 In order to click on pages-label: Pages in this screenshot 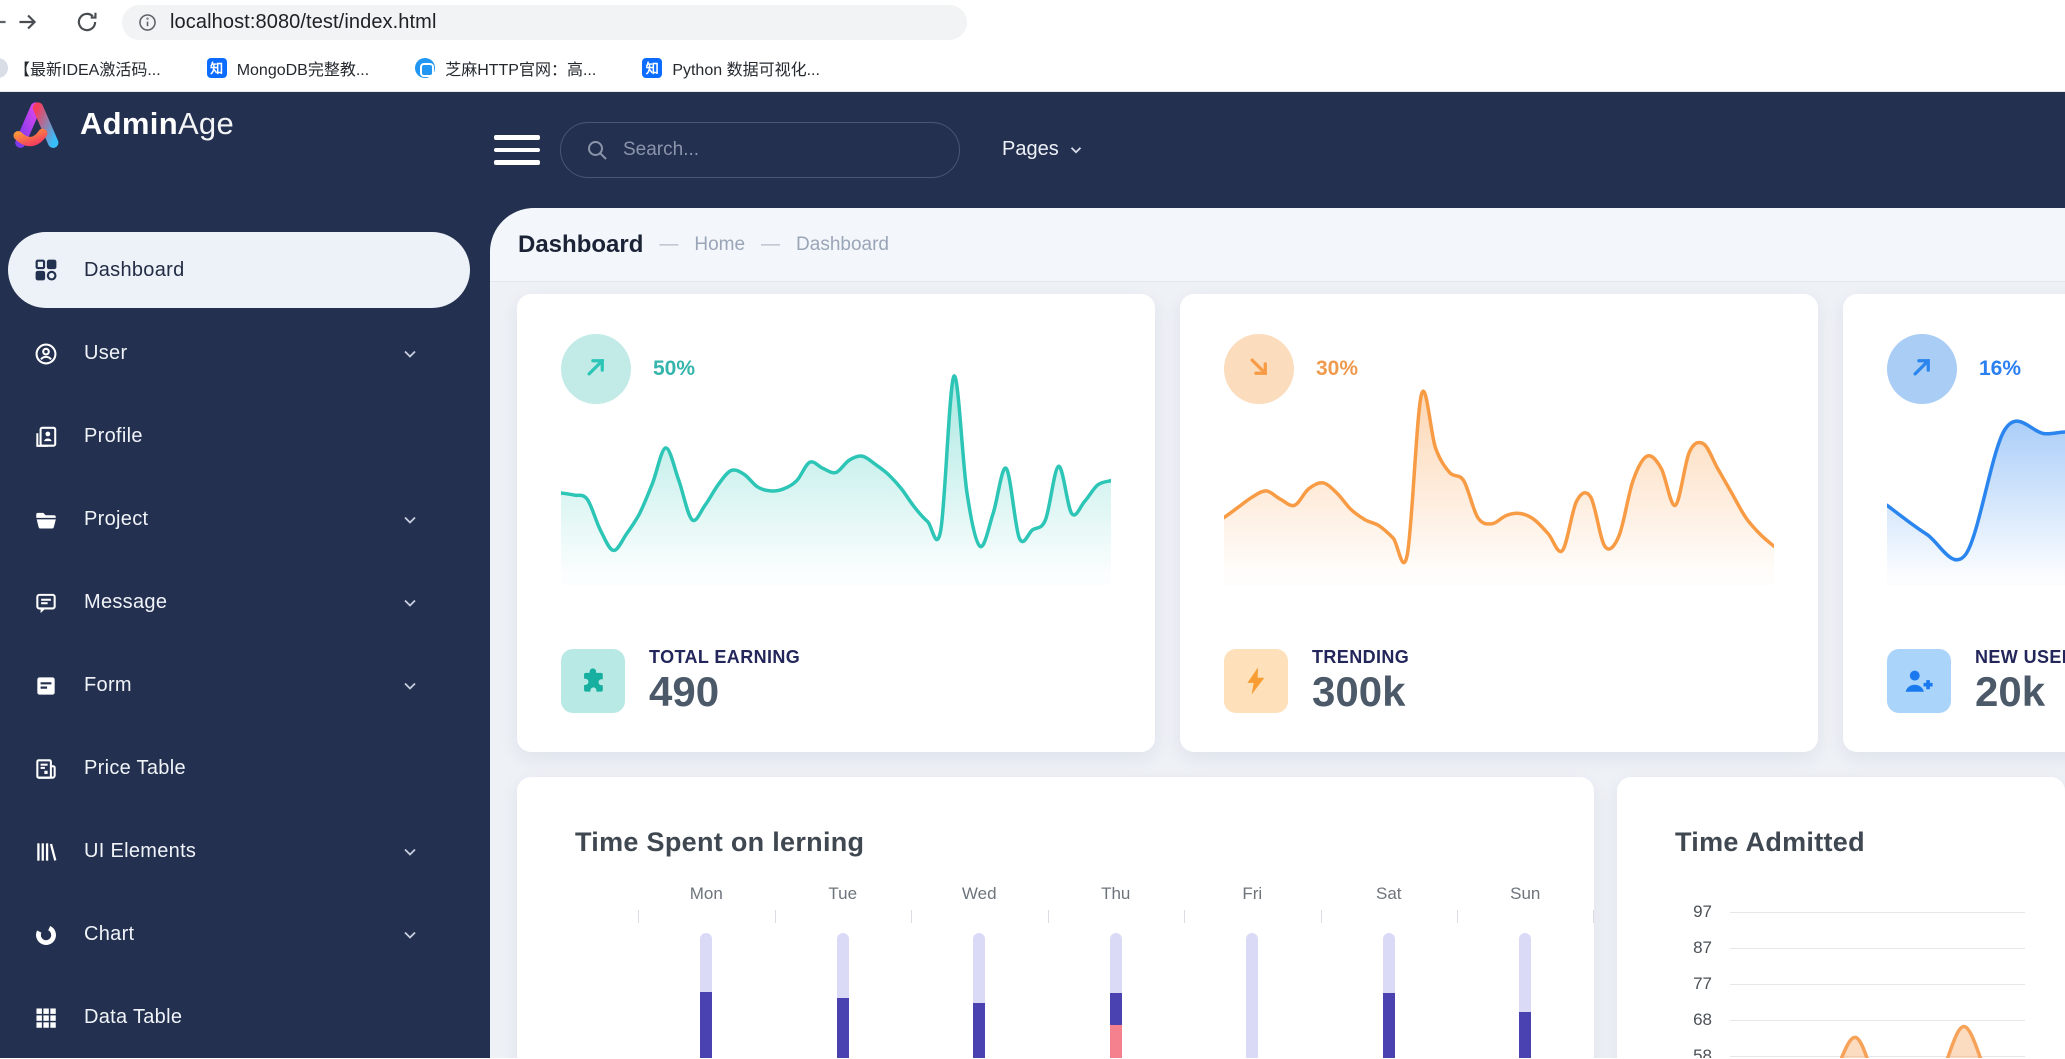, I will do `click(1030, 149)`.